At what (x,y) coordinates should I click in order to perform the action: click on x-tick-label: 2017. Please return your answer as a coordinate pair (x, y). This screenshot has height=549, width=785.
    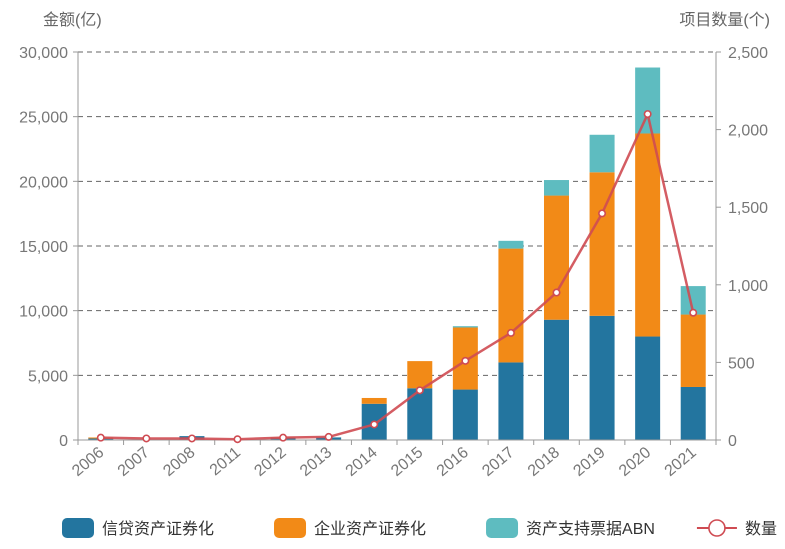
    Looking at the image, I should click on (498, 462).